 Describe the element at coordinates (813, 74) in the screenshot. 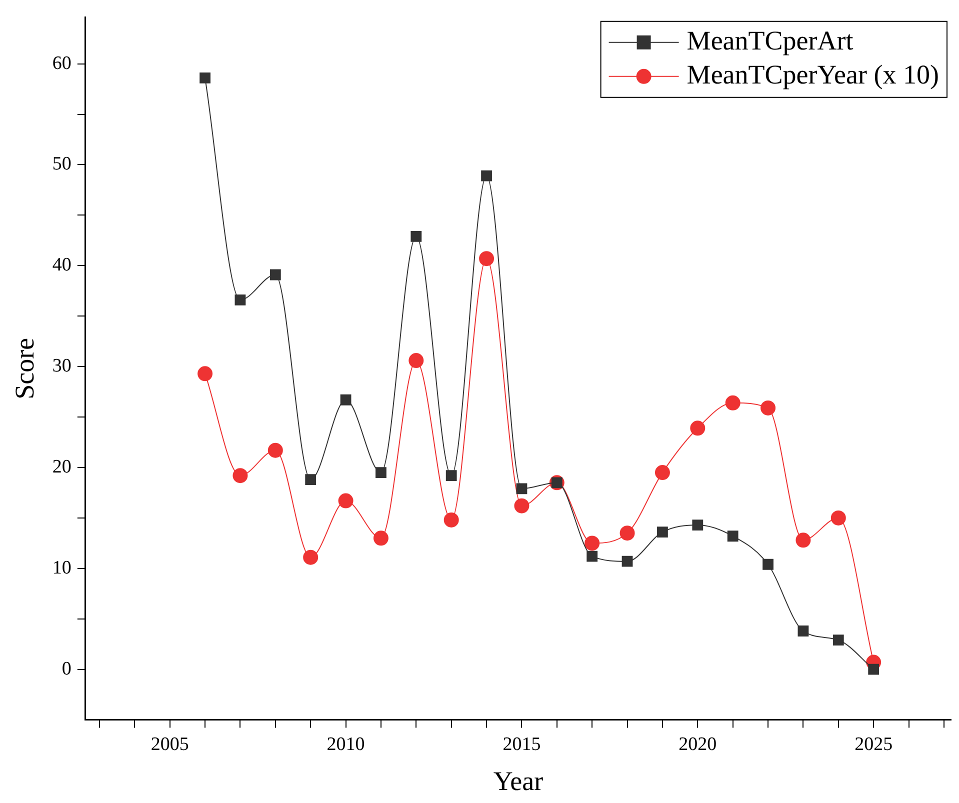

I see `legend-label: MeanTCperYear (x 10)` at that location.